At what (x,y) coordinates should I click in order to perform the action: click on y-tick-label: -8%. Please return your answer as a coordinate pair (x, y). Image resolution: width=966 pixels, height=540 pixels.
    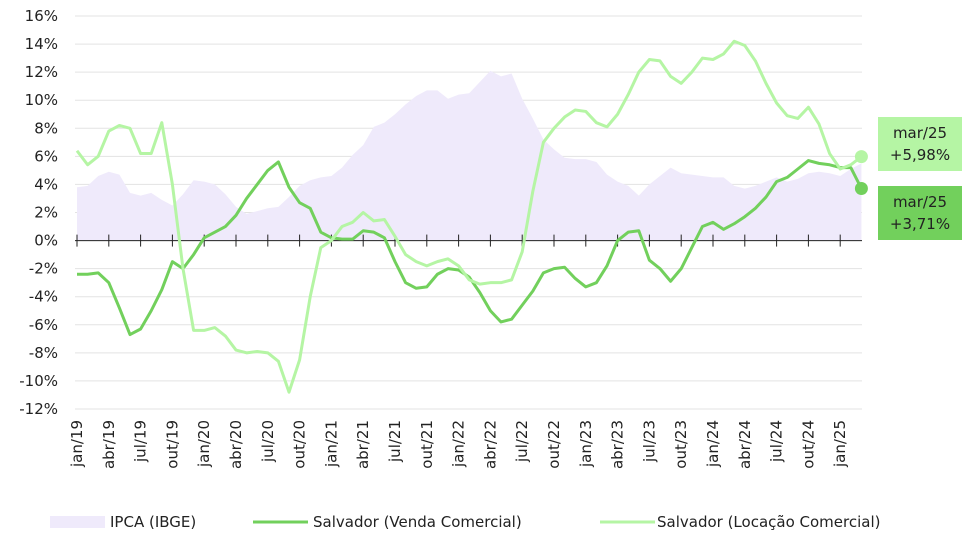
    Looking at the image, I should click on (43, 353).